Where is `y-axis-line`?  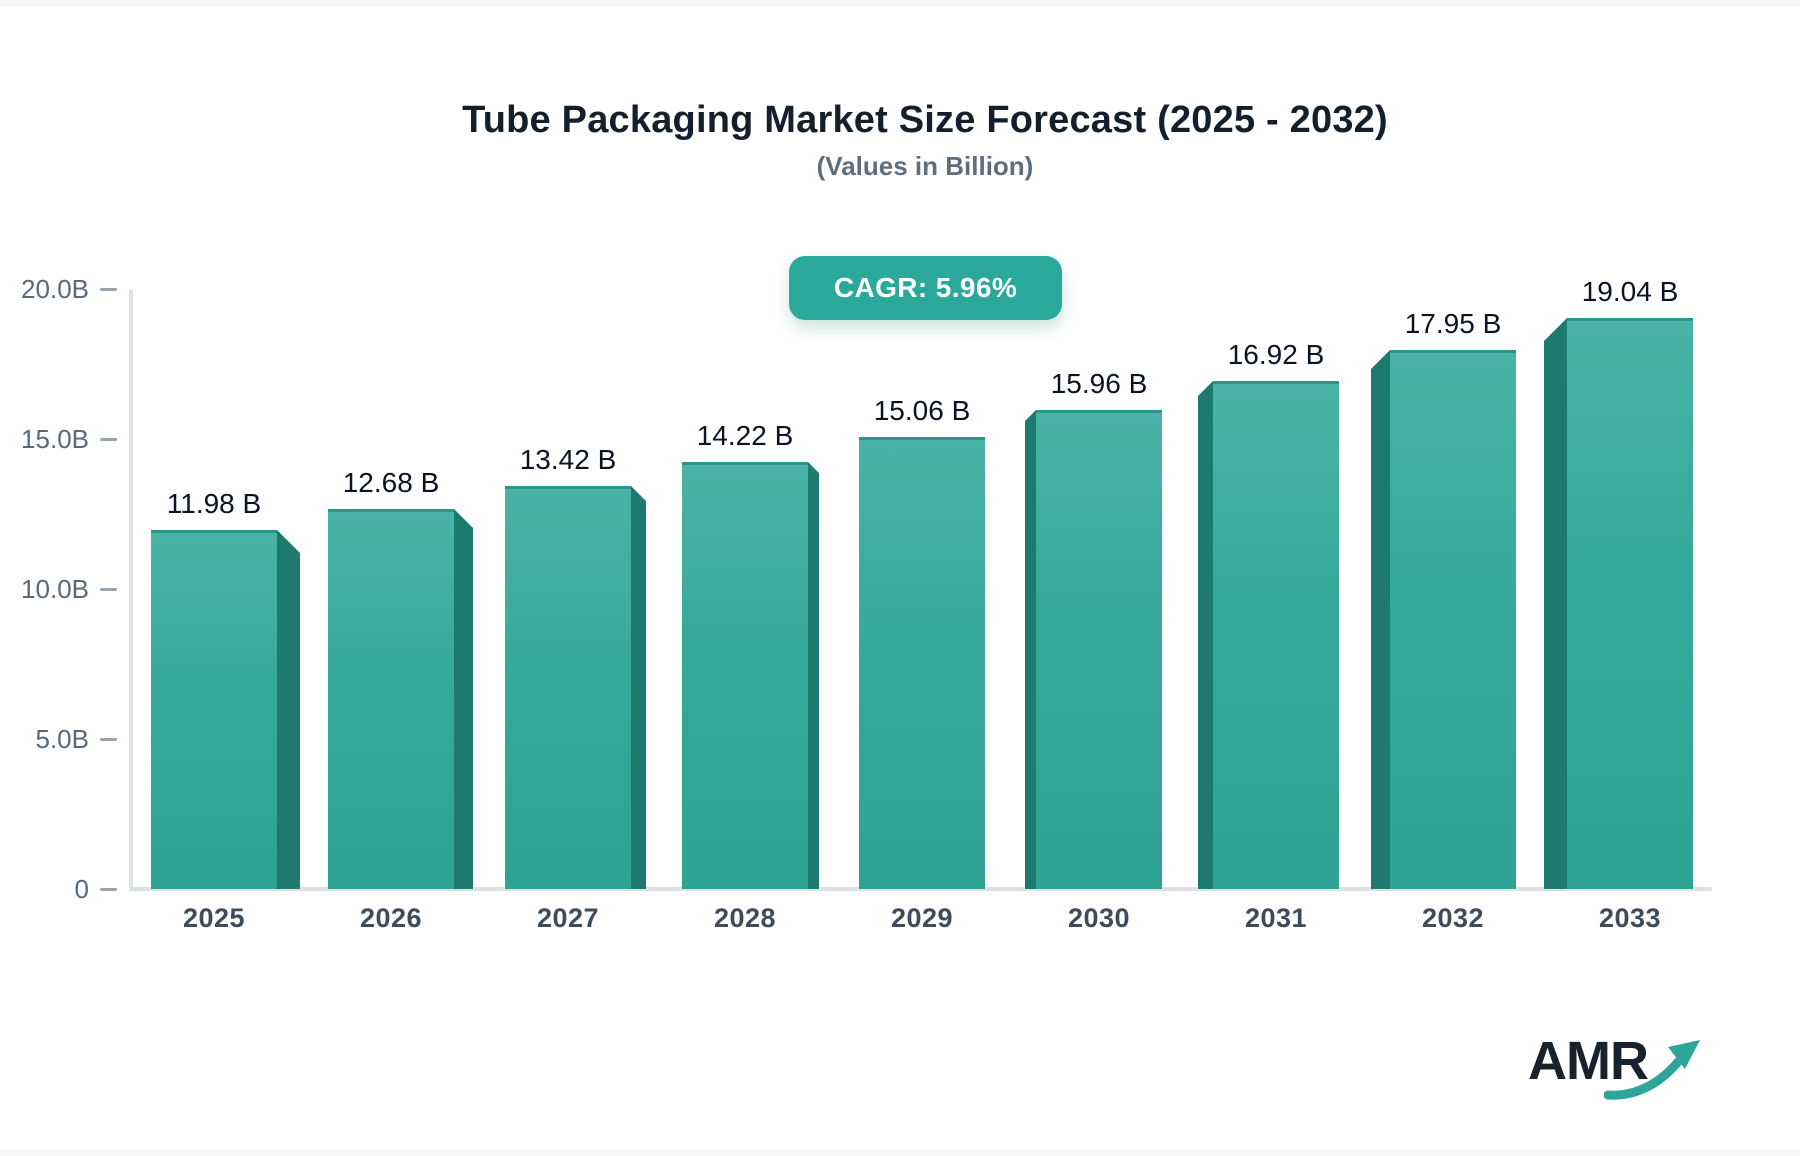
y-axis-line is located at coordinates (131, 590).